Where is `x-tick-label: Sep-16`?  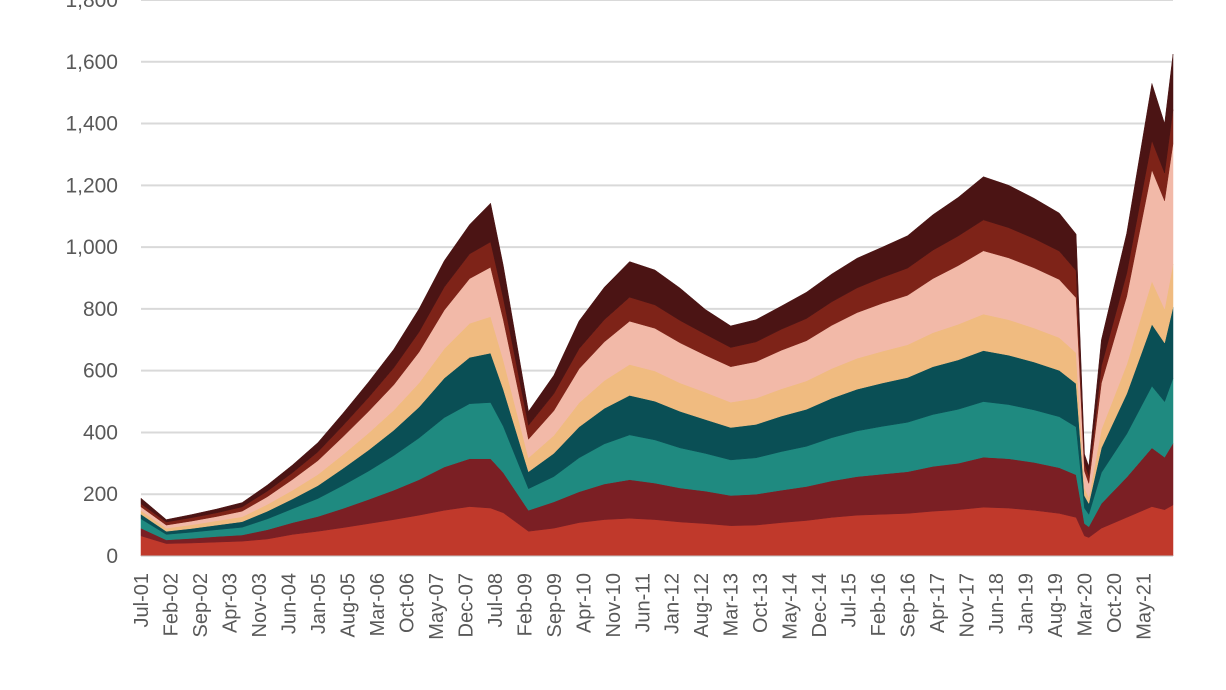
x-tick-label: Sep-16 is located at coordinates (909, 605).